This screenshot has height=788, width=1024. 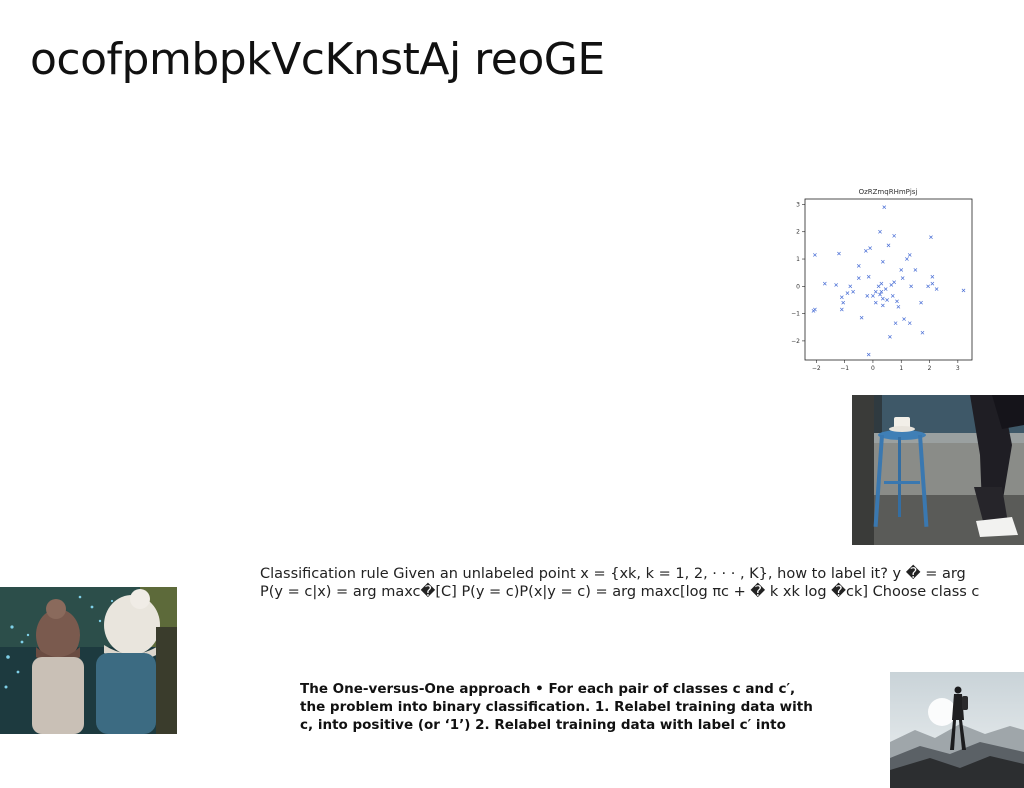 I want to click on x-tick-label: 2, so click(x=930, y=368).